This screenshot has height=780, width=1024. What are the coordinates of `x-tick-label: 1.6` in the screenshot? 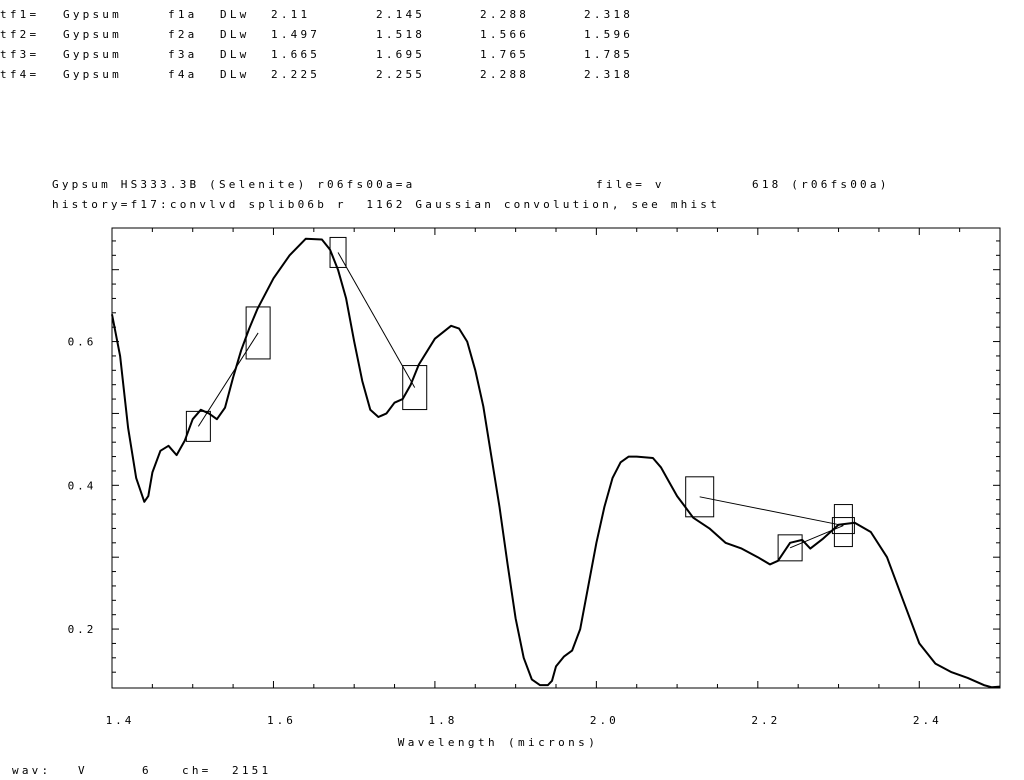 It's located at (281, 720).